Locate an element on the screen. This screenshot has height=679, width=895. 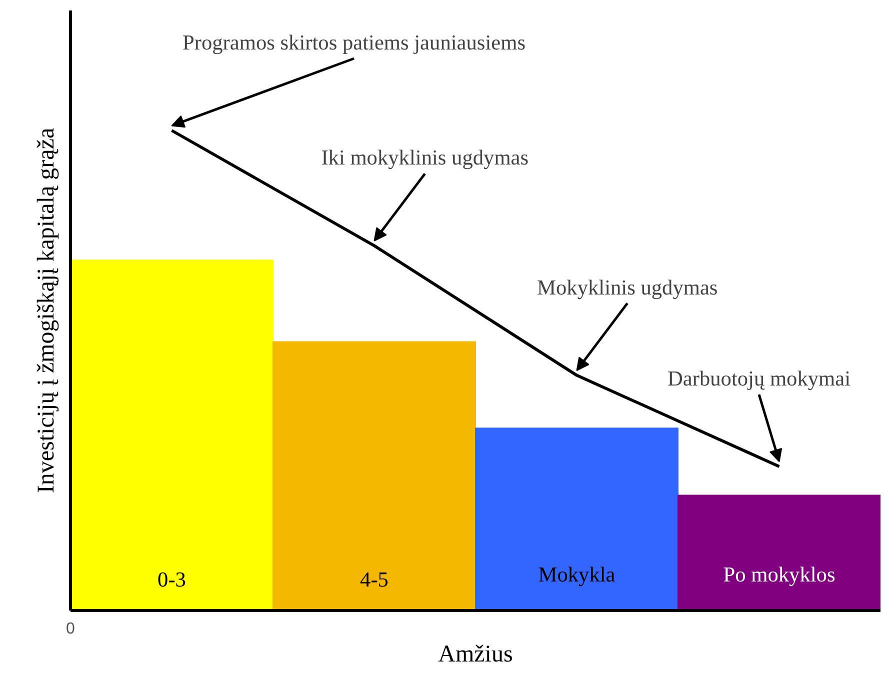
annotation: Programos skirtos patiems jauniausiems is located at coordinates (354, 42).